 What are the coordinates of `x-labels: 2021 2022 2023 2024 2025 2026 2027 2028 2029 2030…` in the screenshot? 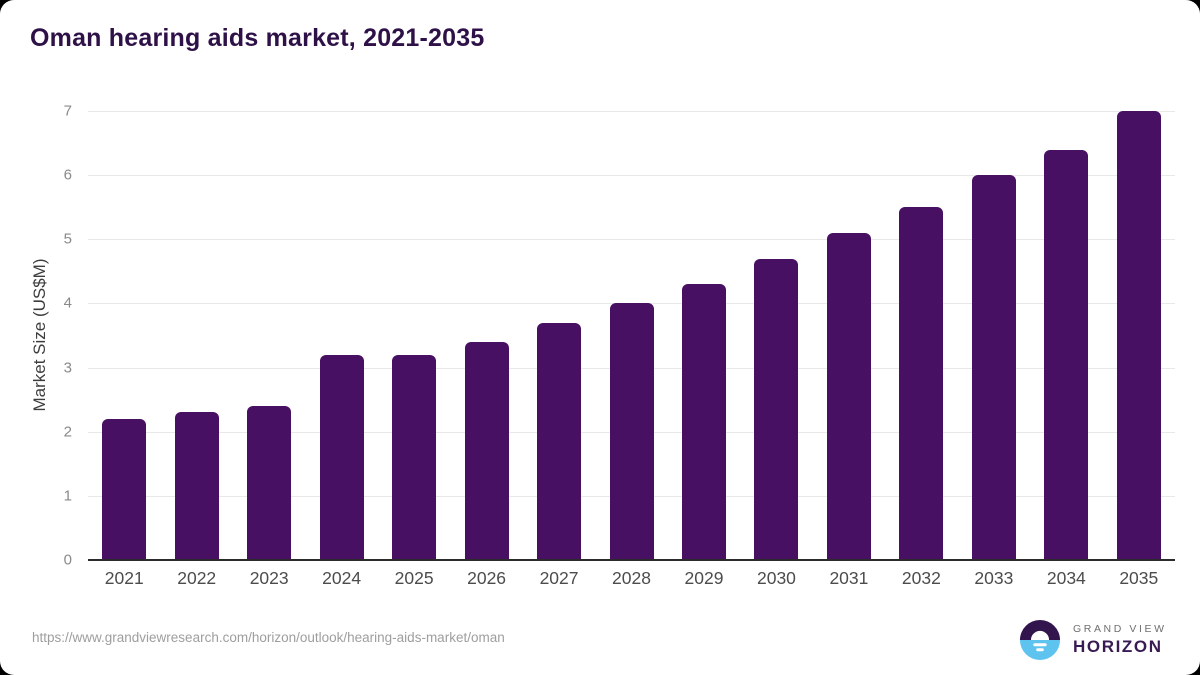 It's located at (631, 578).